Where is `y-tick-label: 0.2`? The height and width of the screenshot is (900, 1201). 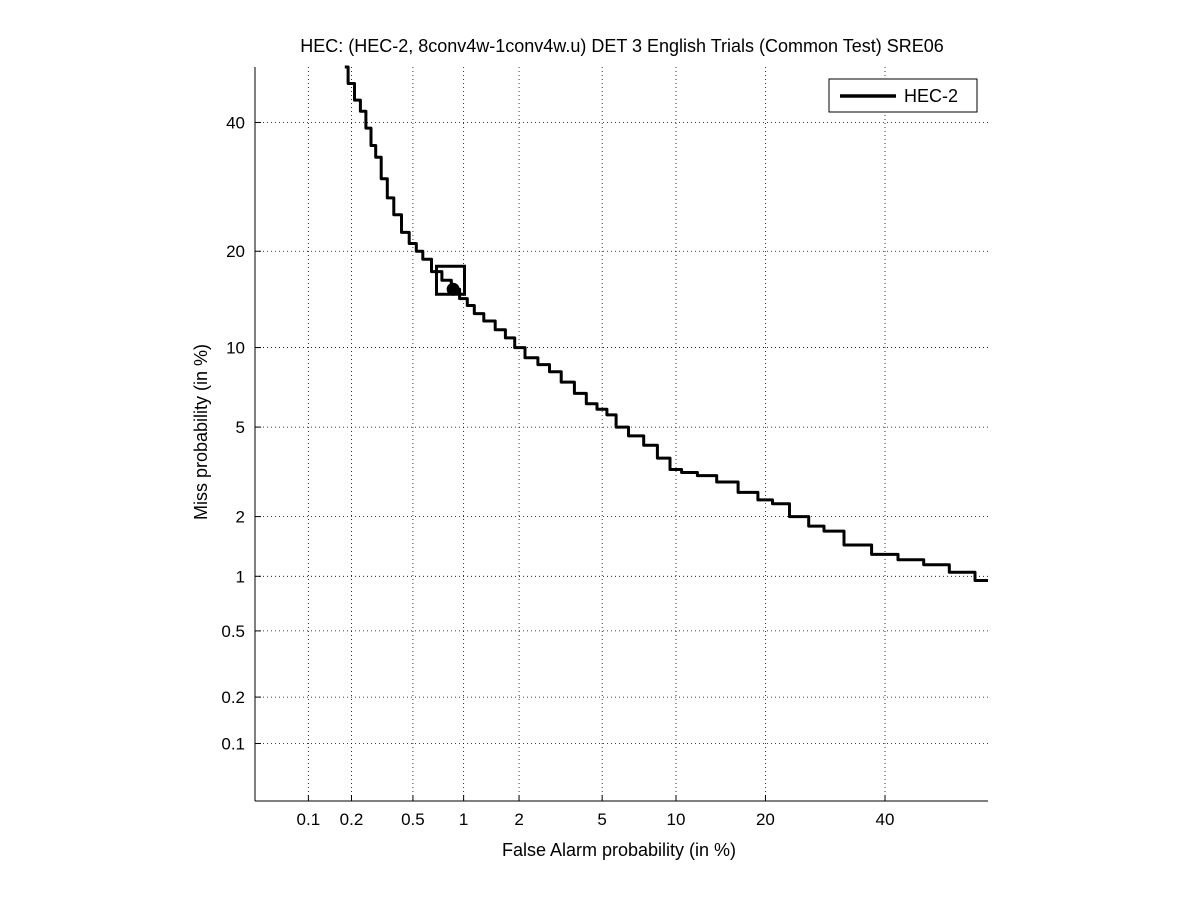 y-tick-label: 0.2 is located at coordinates (233, 697).